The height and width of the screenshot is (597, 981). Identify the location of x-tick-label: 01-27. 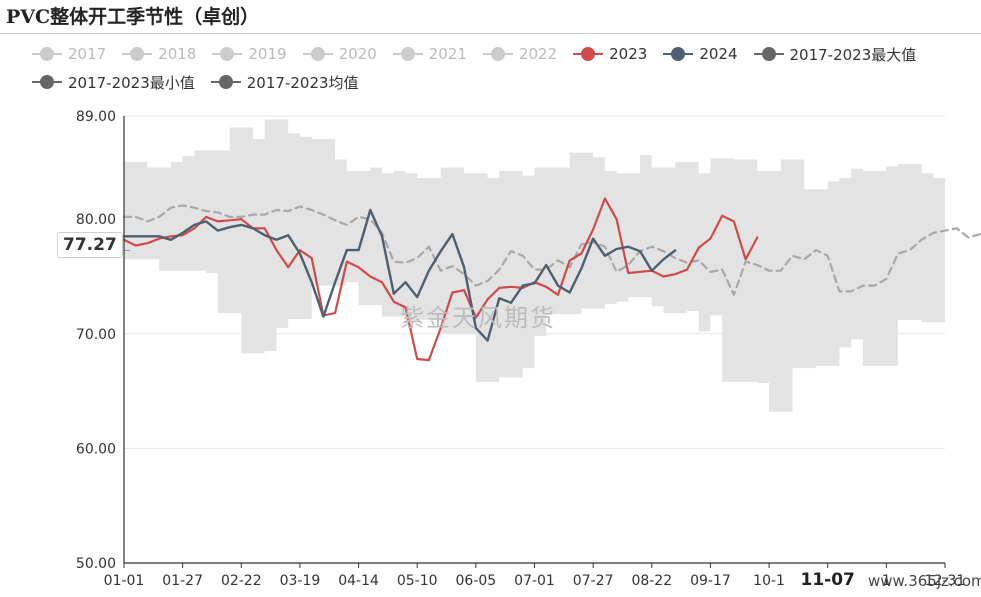
(182, 581).